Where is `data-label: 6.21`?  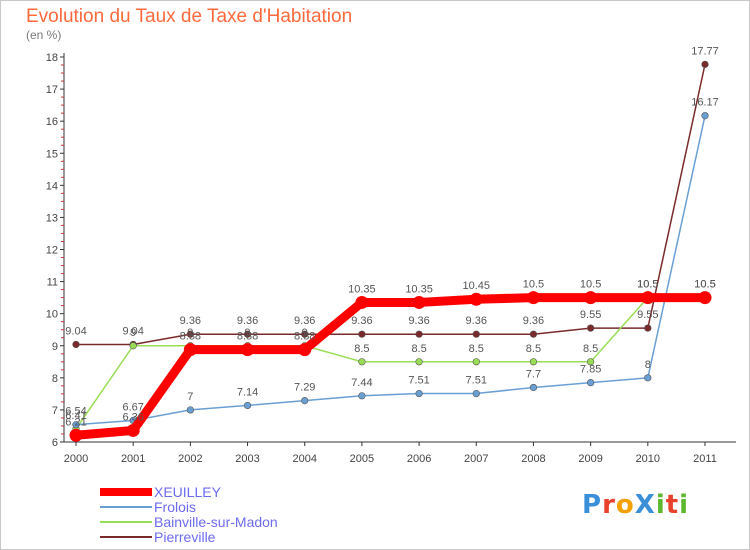
data-label: 6.21 is located at coordinates (75, 422).